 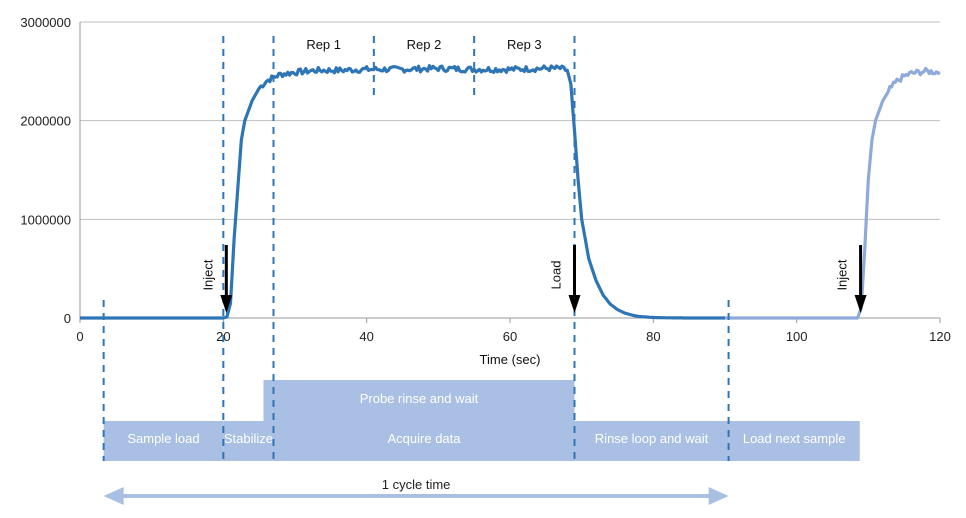 I want to click on x-tick-label: 100, so click(x=797, y=336).